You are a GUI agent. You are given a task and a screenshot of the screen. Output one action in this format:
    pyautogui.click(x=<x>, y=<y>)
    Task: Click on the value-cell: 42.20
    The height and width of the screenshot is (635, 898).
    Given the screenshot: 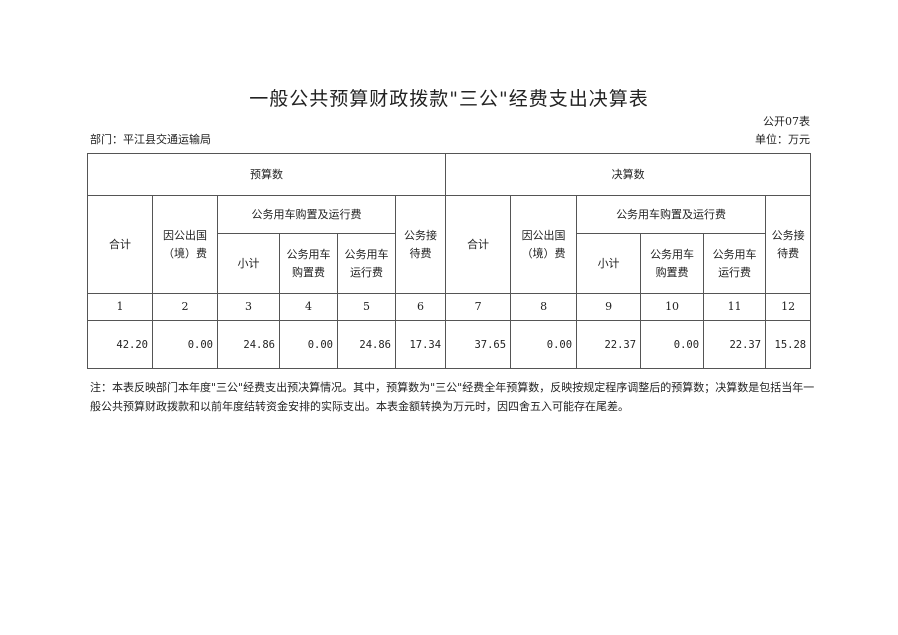 What is the action you would take?
    pyautogui.click(x=120, y=344)
    